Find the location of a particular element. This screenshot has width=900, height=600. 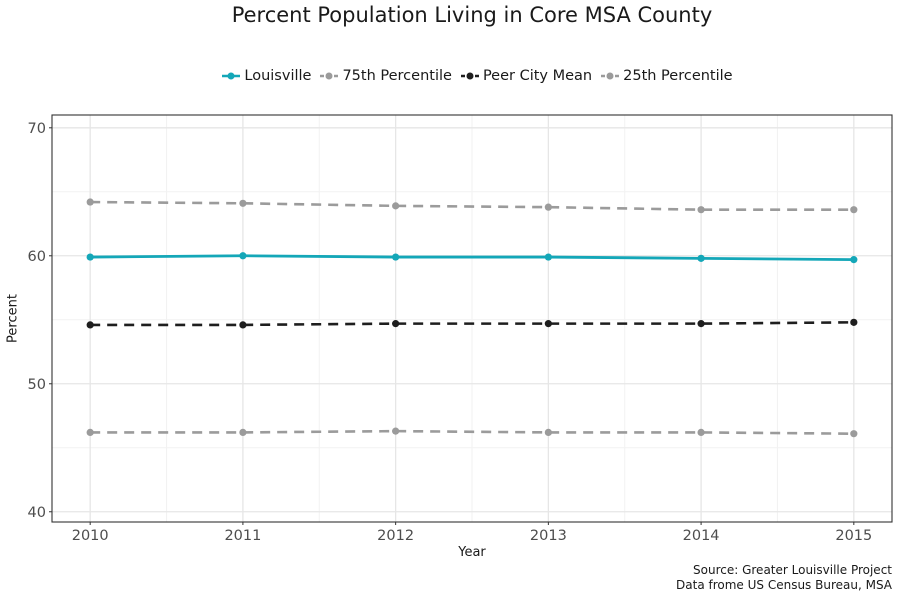

legend-item-louisville: Louisville is located at coordinates (266, 76).